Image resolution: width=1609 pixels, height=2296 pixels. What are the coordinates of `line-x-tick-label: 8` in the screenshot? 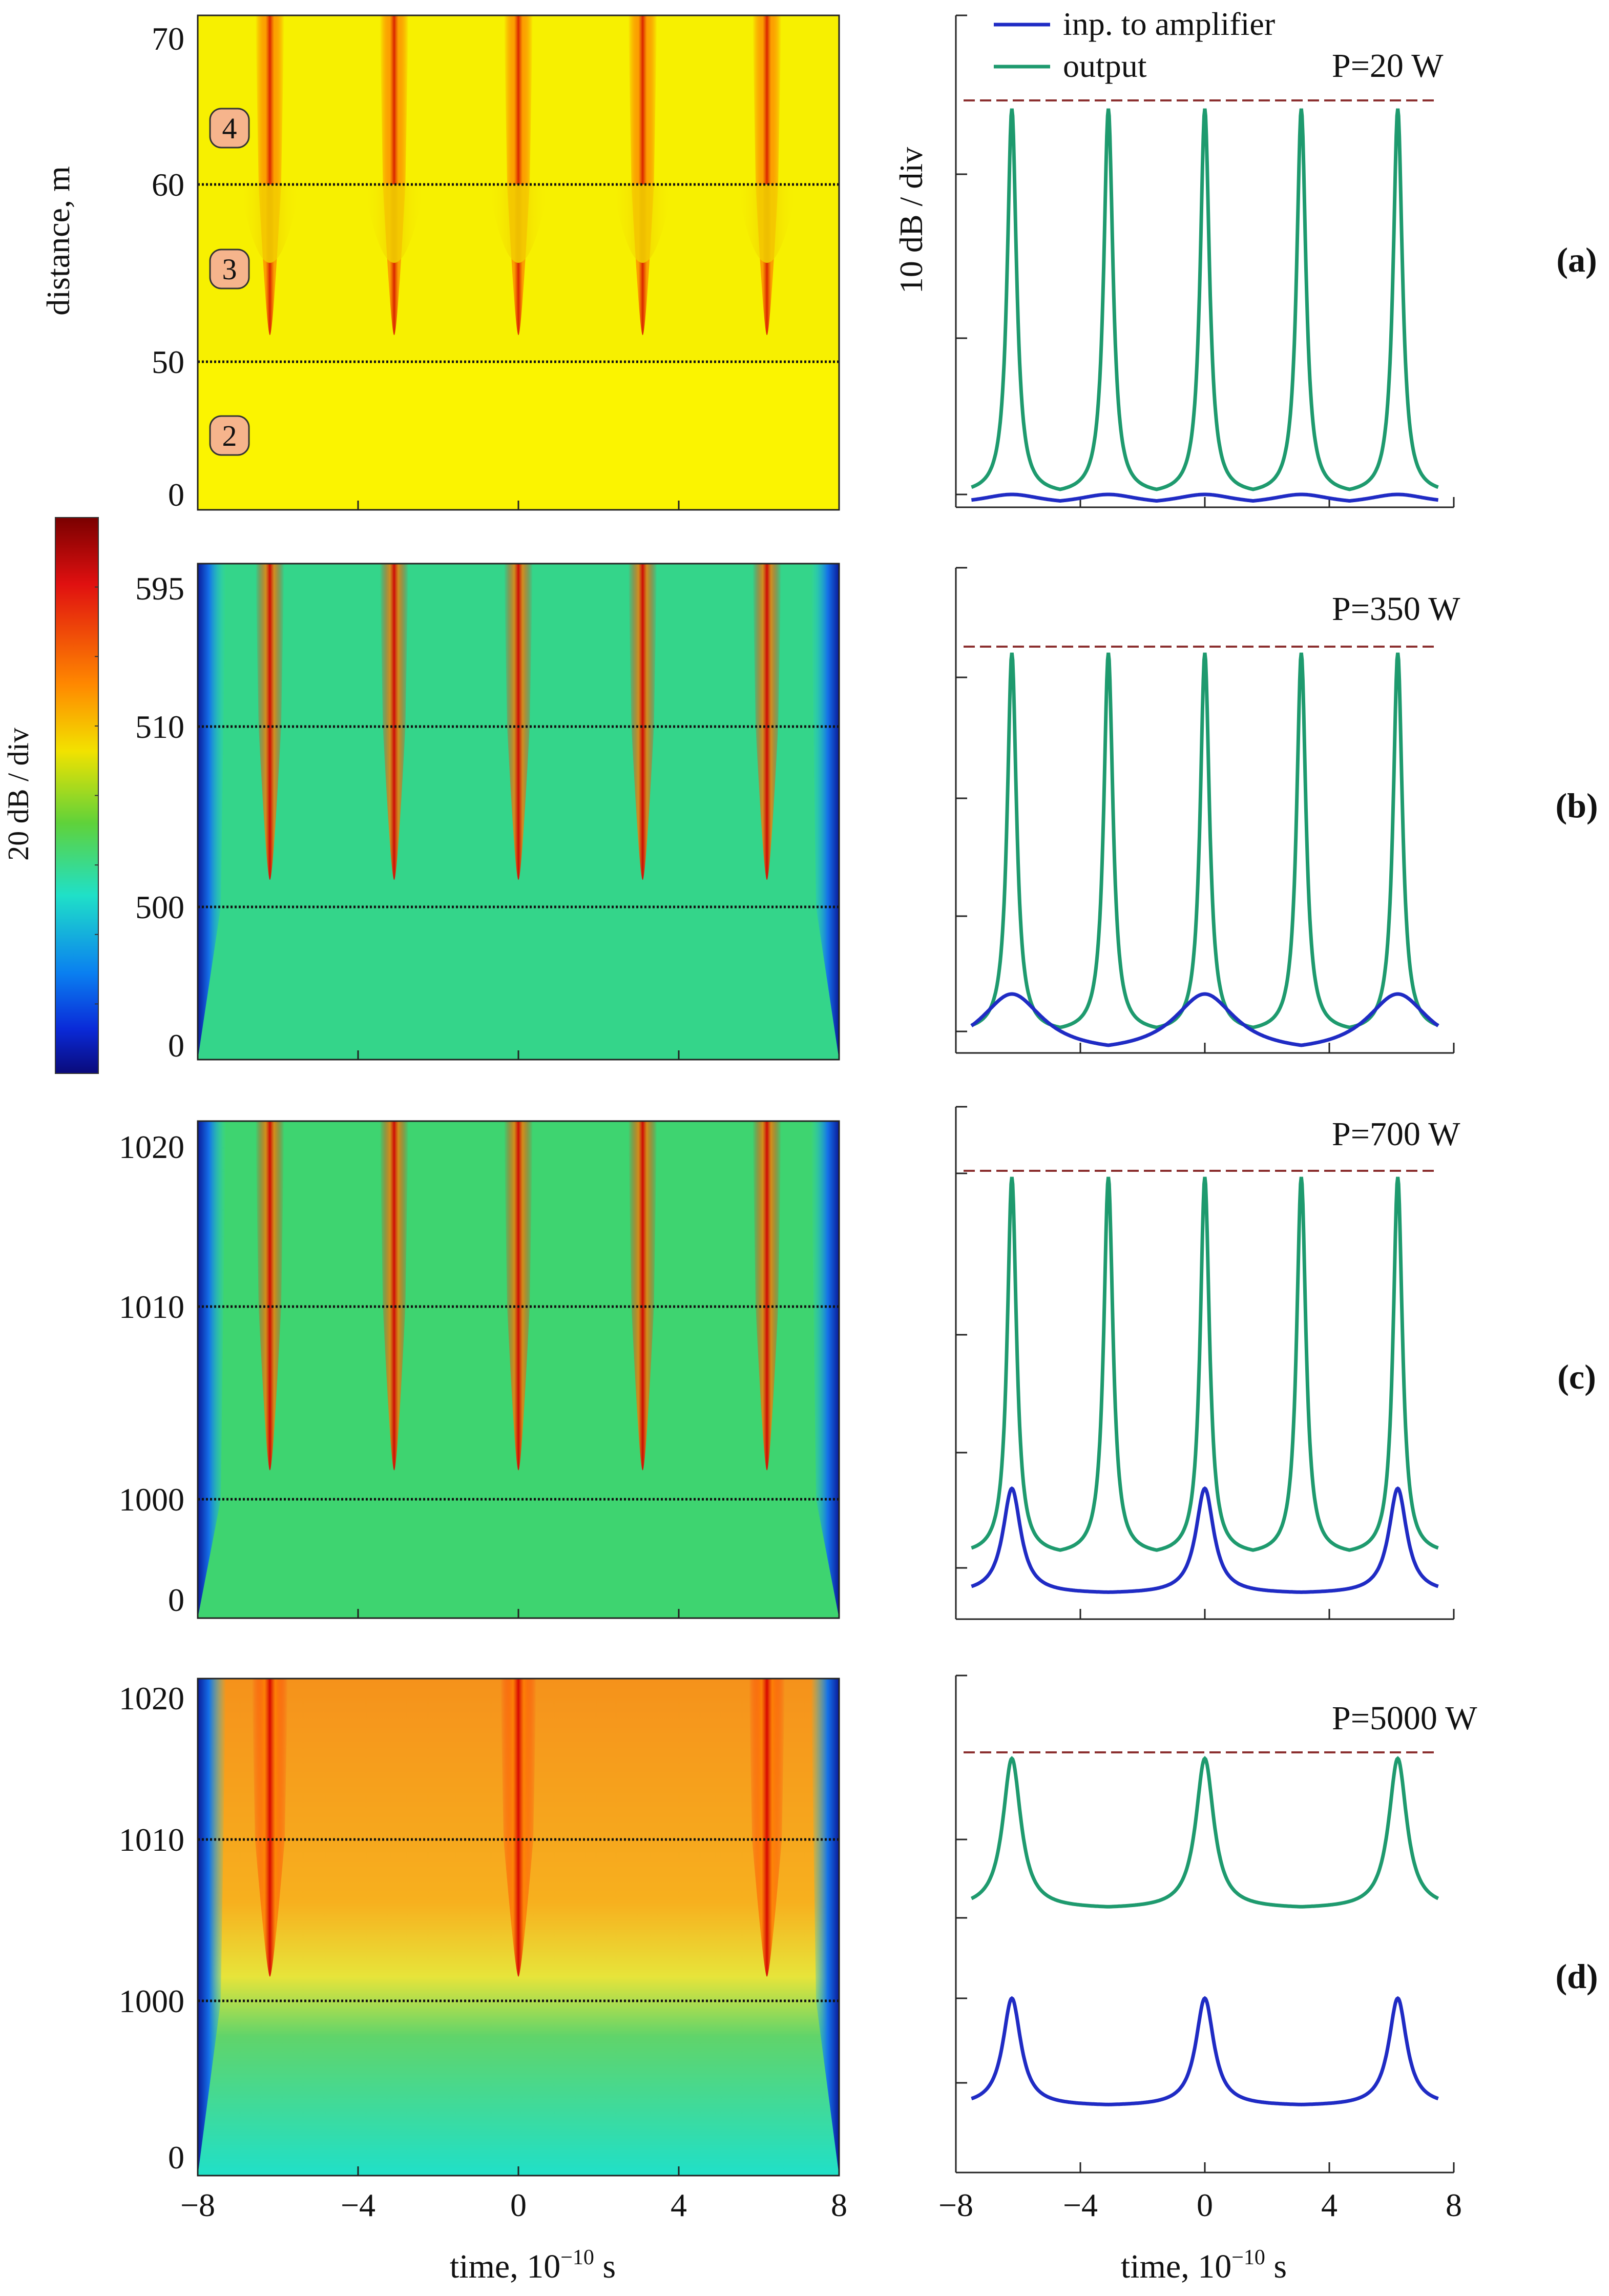 It's located at (1454, 2205).